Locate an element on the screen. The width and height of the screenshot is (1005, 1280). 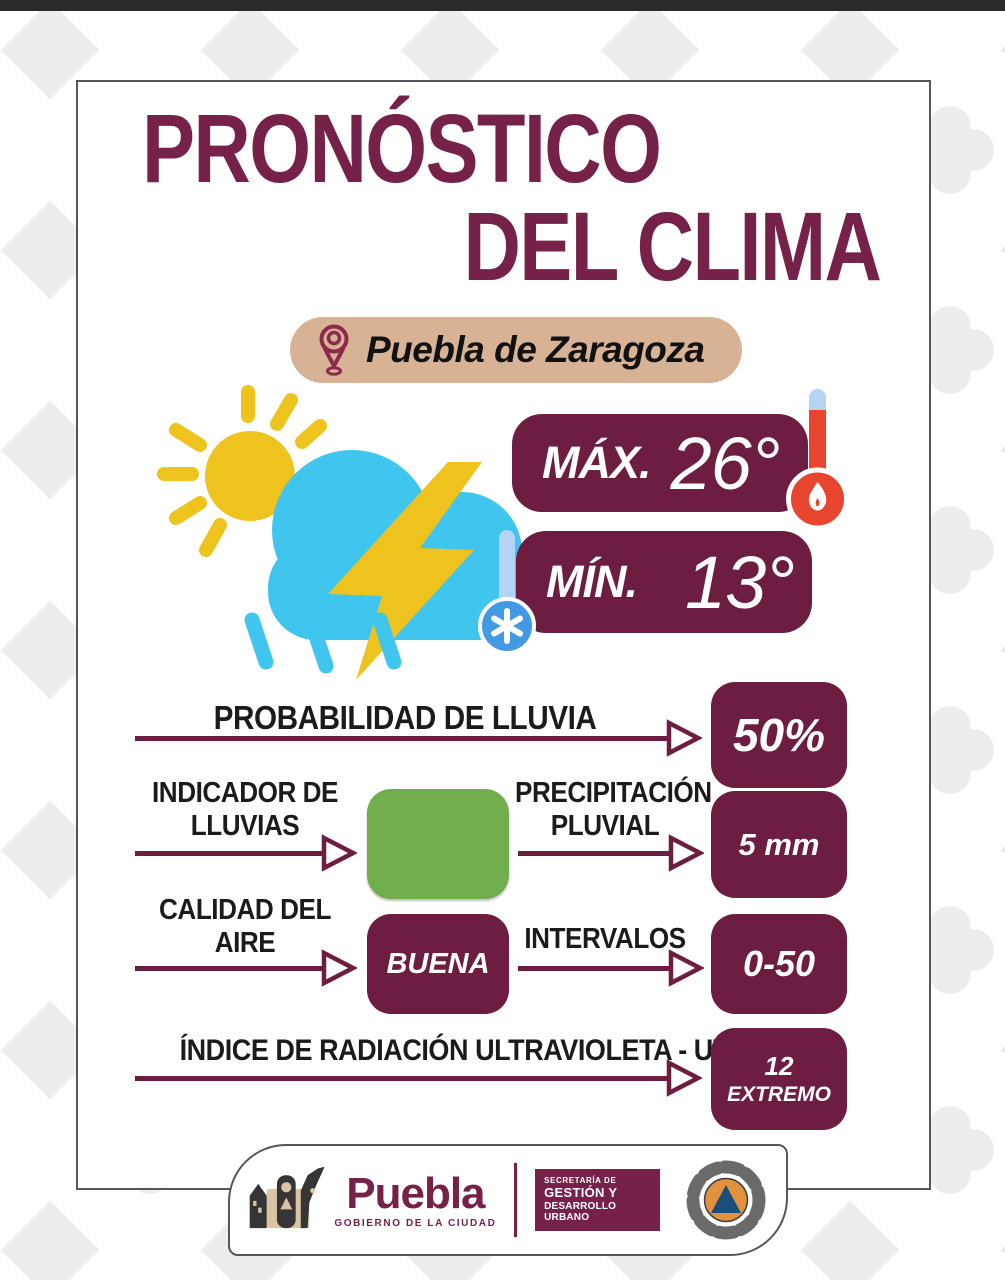
air-quality-value: BUENA is located at coordinates (438, 963).